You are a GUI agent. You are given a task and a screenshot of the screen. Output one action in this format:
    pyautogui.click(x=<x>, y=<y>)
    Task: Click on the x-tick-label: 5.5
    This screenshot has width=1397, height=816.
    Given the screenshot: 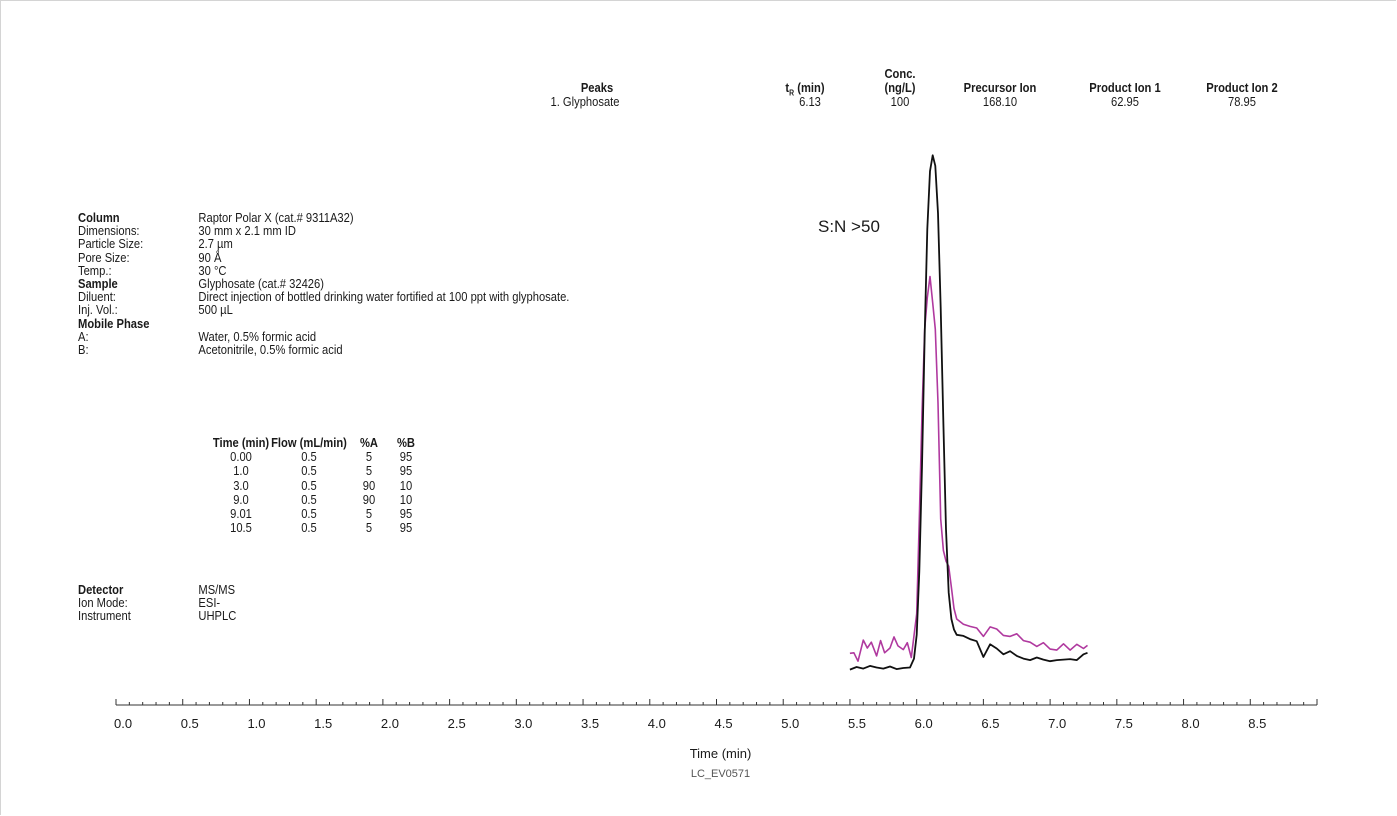 What is the action you would take?
    pyautogui.click(x=857, y=723)
    